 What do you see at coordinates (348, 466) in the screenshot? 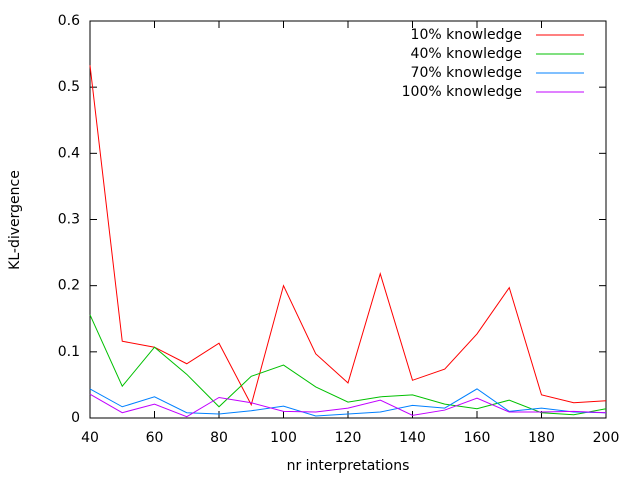
I see `x-axis-label: nr interpretations` at bounding box center [348, 466].